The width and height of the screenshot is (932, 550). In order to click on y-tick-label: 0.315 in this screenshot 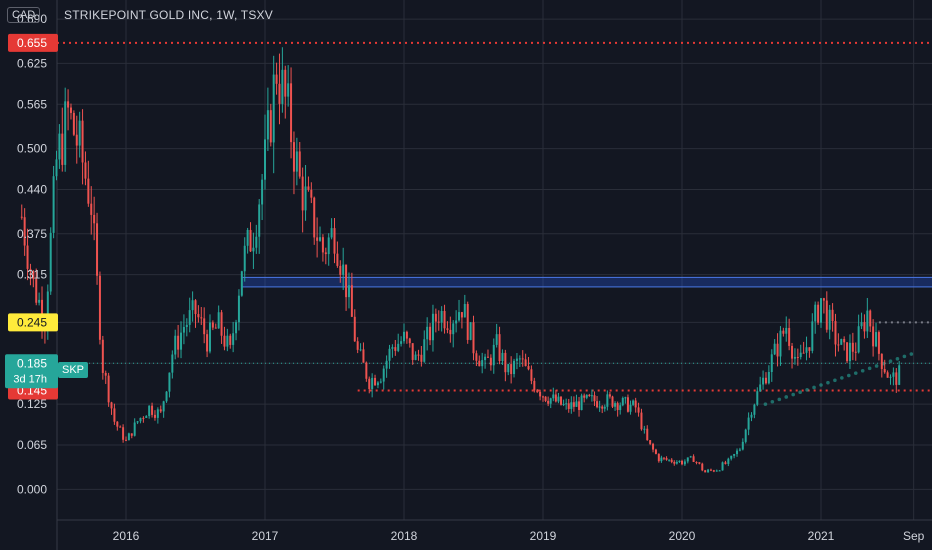, I will do `click(32, 275)`.